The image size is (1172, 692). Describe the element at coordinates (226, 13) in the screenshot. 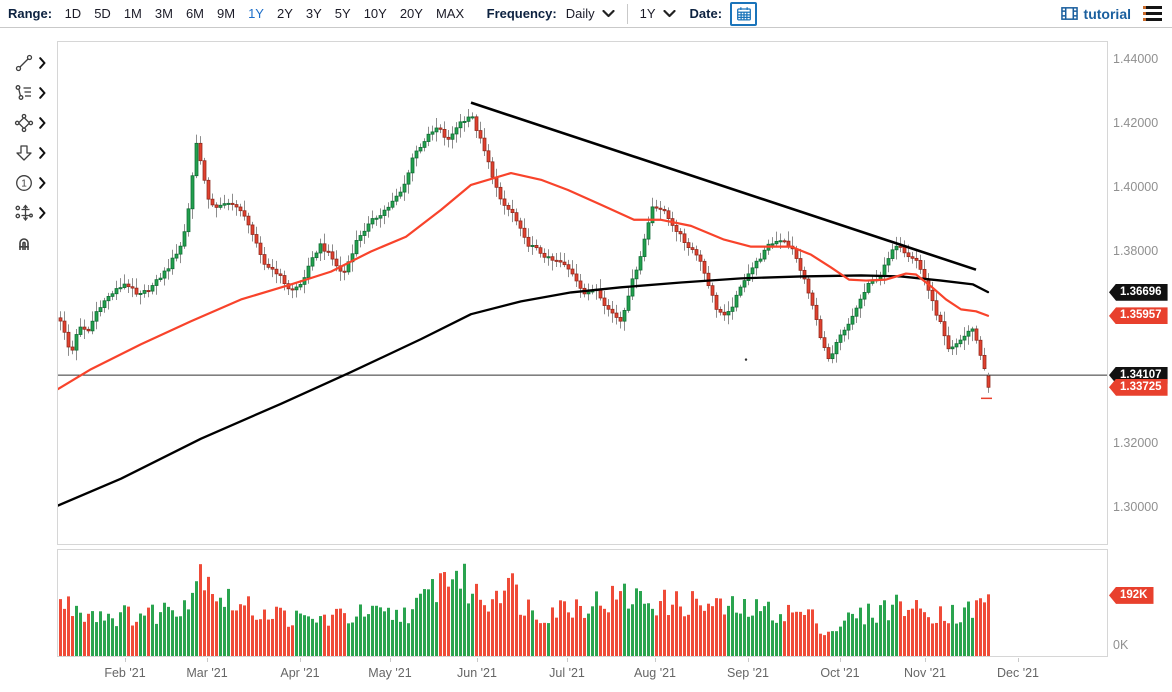

I see `range-option-9m: 9M` at that location.